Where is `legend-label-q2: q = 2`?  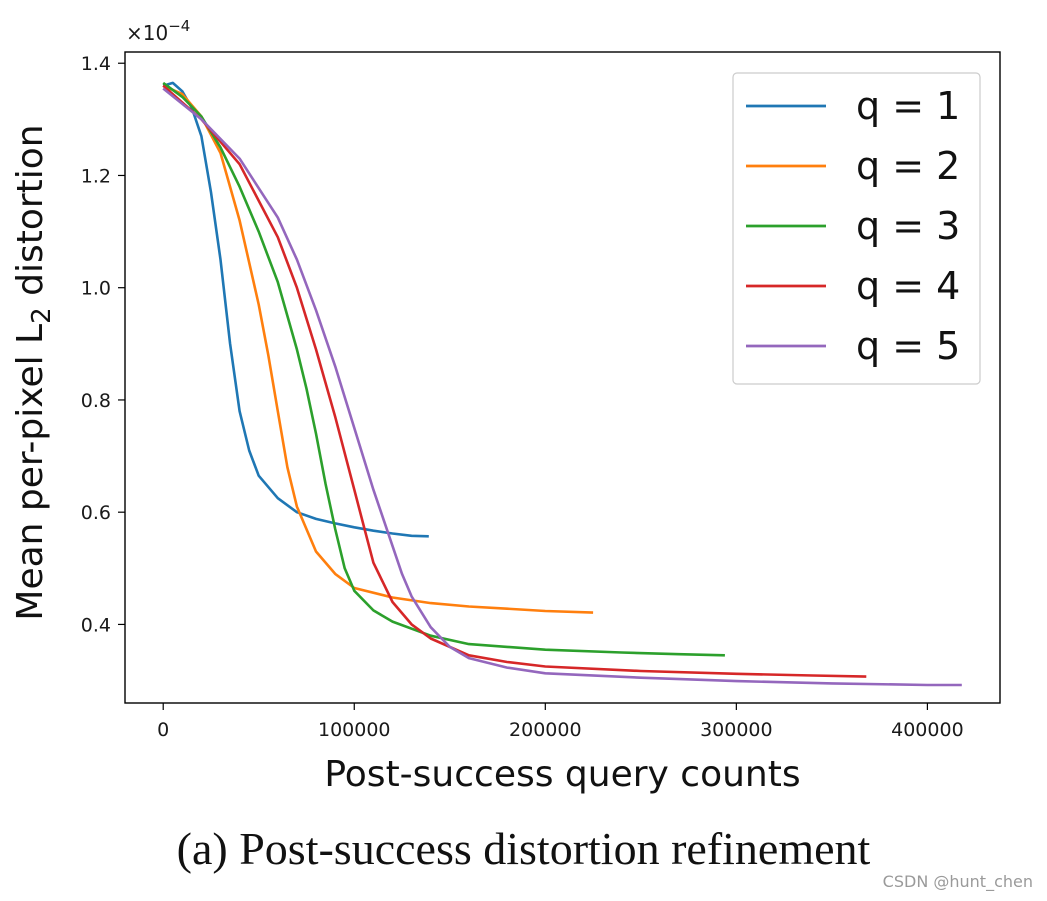 legend-label-q2: q = 2 is located at coordinates (908, 166).